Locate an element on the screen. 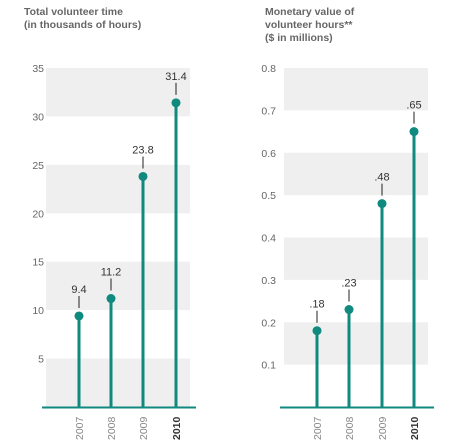 Image resolution: width=452 pixels, height=442 pixels. y-tick-label: 0.2 is located at coordinates (268, 323).